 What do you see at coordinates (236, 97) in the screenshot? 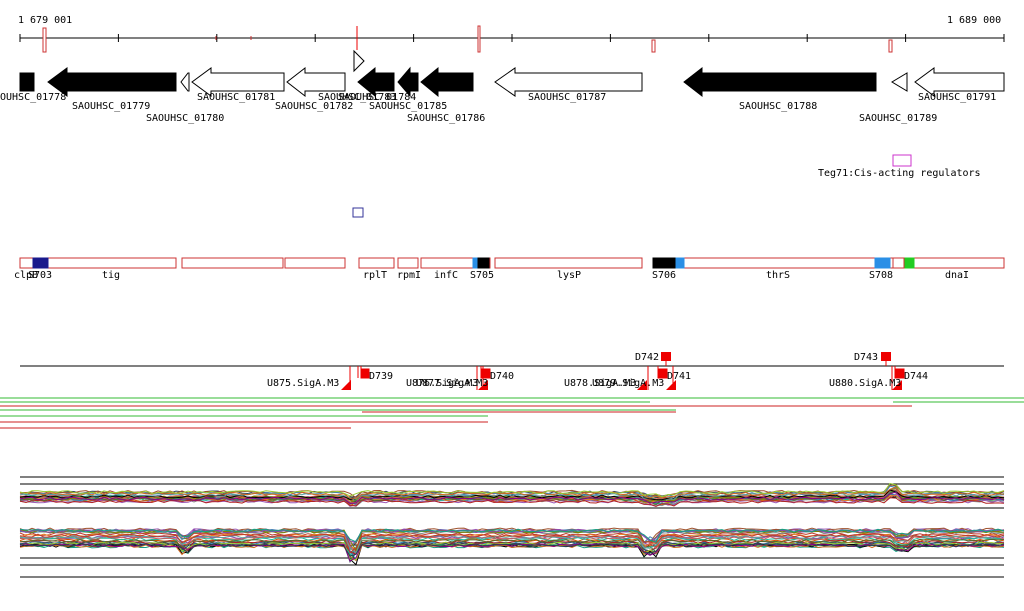
I see `gene-label: SAOUHSC_01781` at bounding box center [236, 97].